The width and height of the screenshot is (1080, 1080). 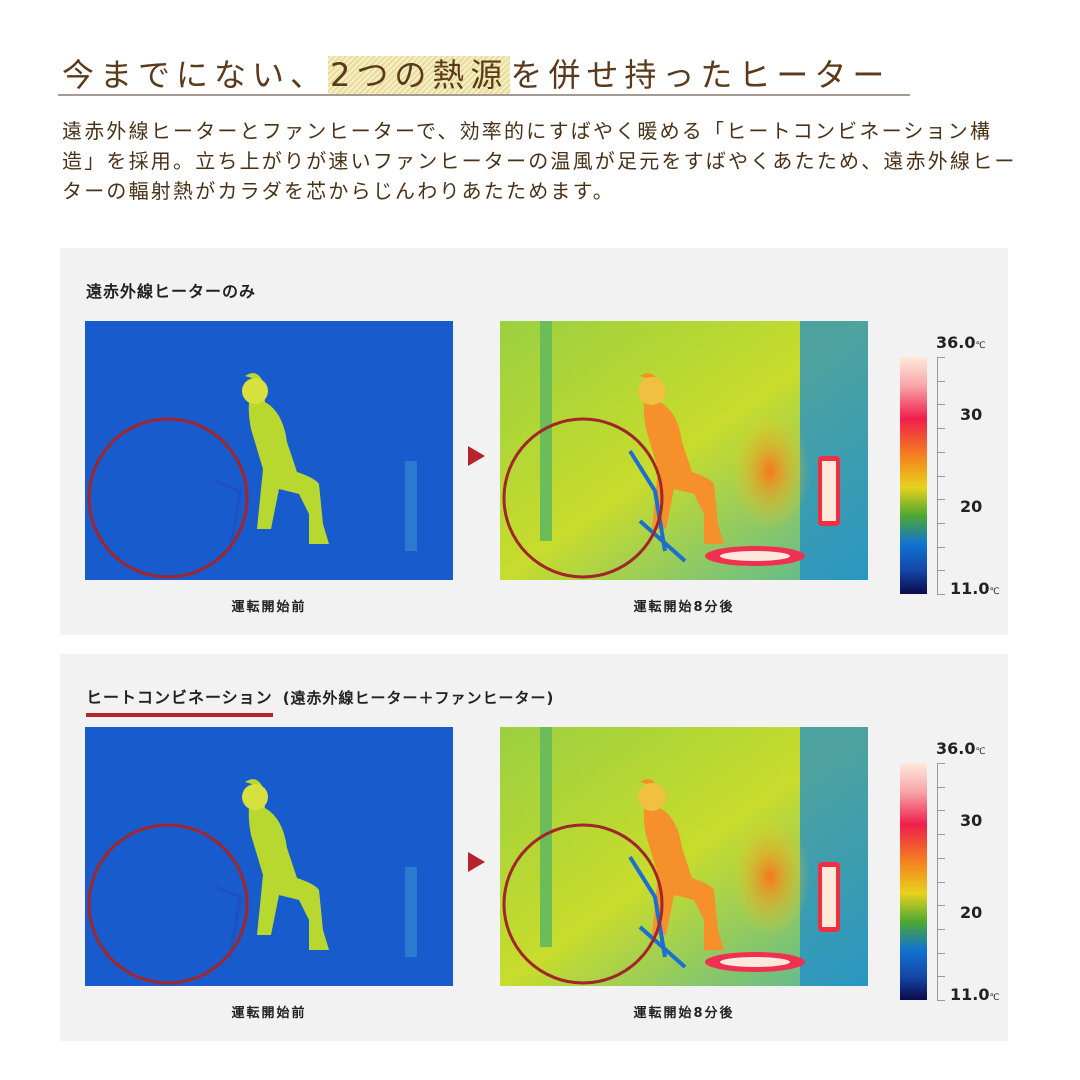 I want to click on panel-subtitle: (遠赤外線ヒーター＋ファンヒーター), so click(x=418, y=698).